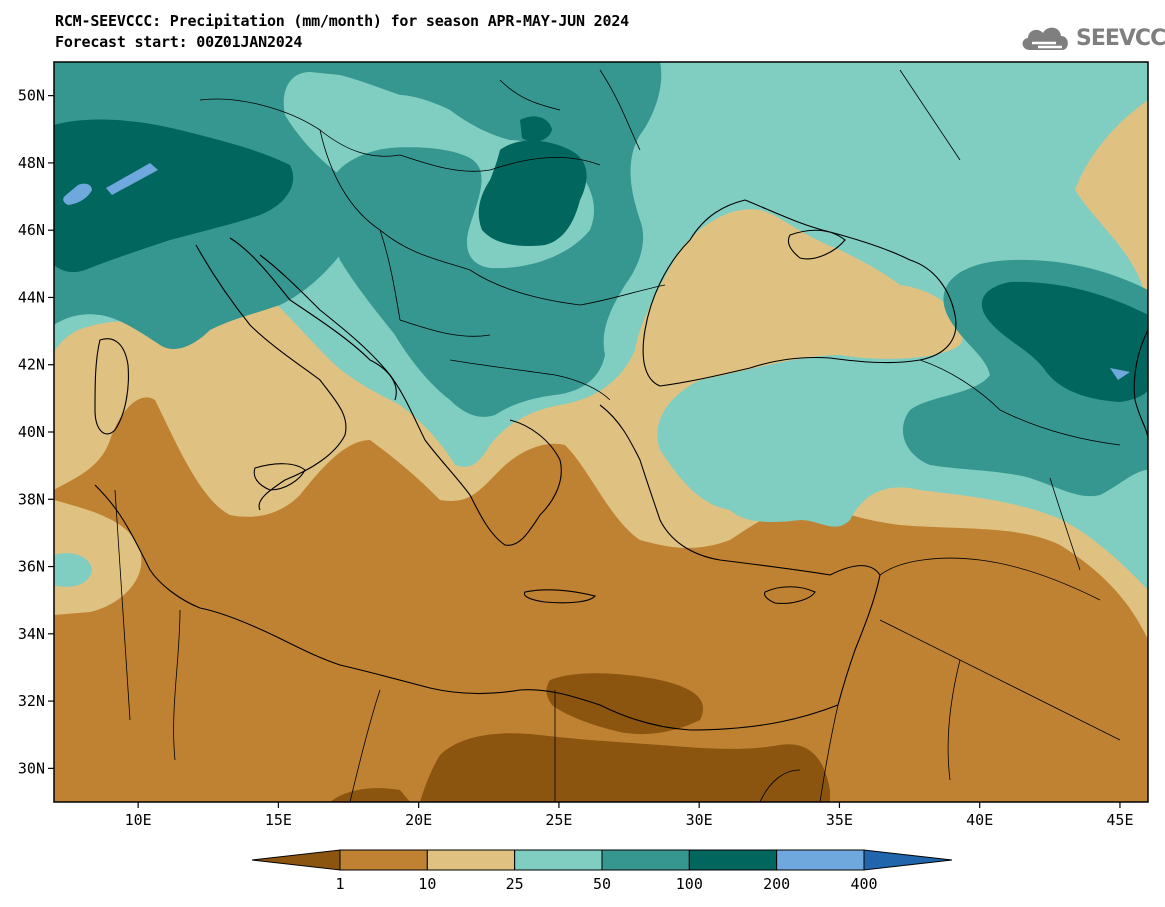  I want to click on lat-label: 36N, so click(31, 567).